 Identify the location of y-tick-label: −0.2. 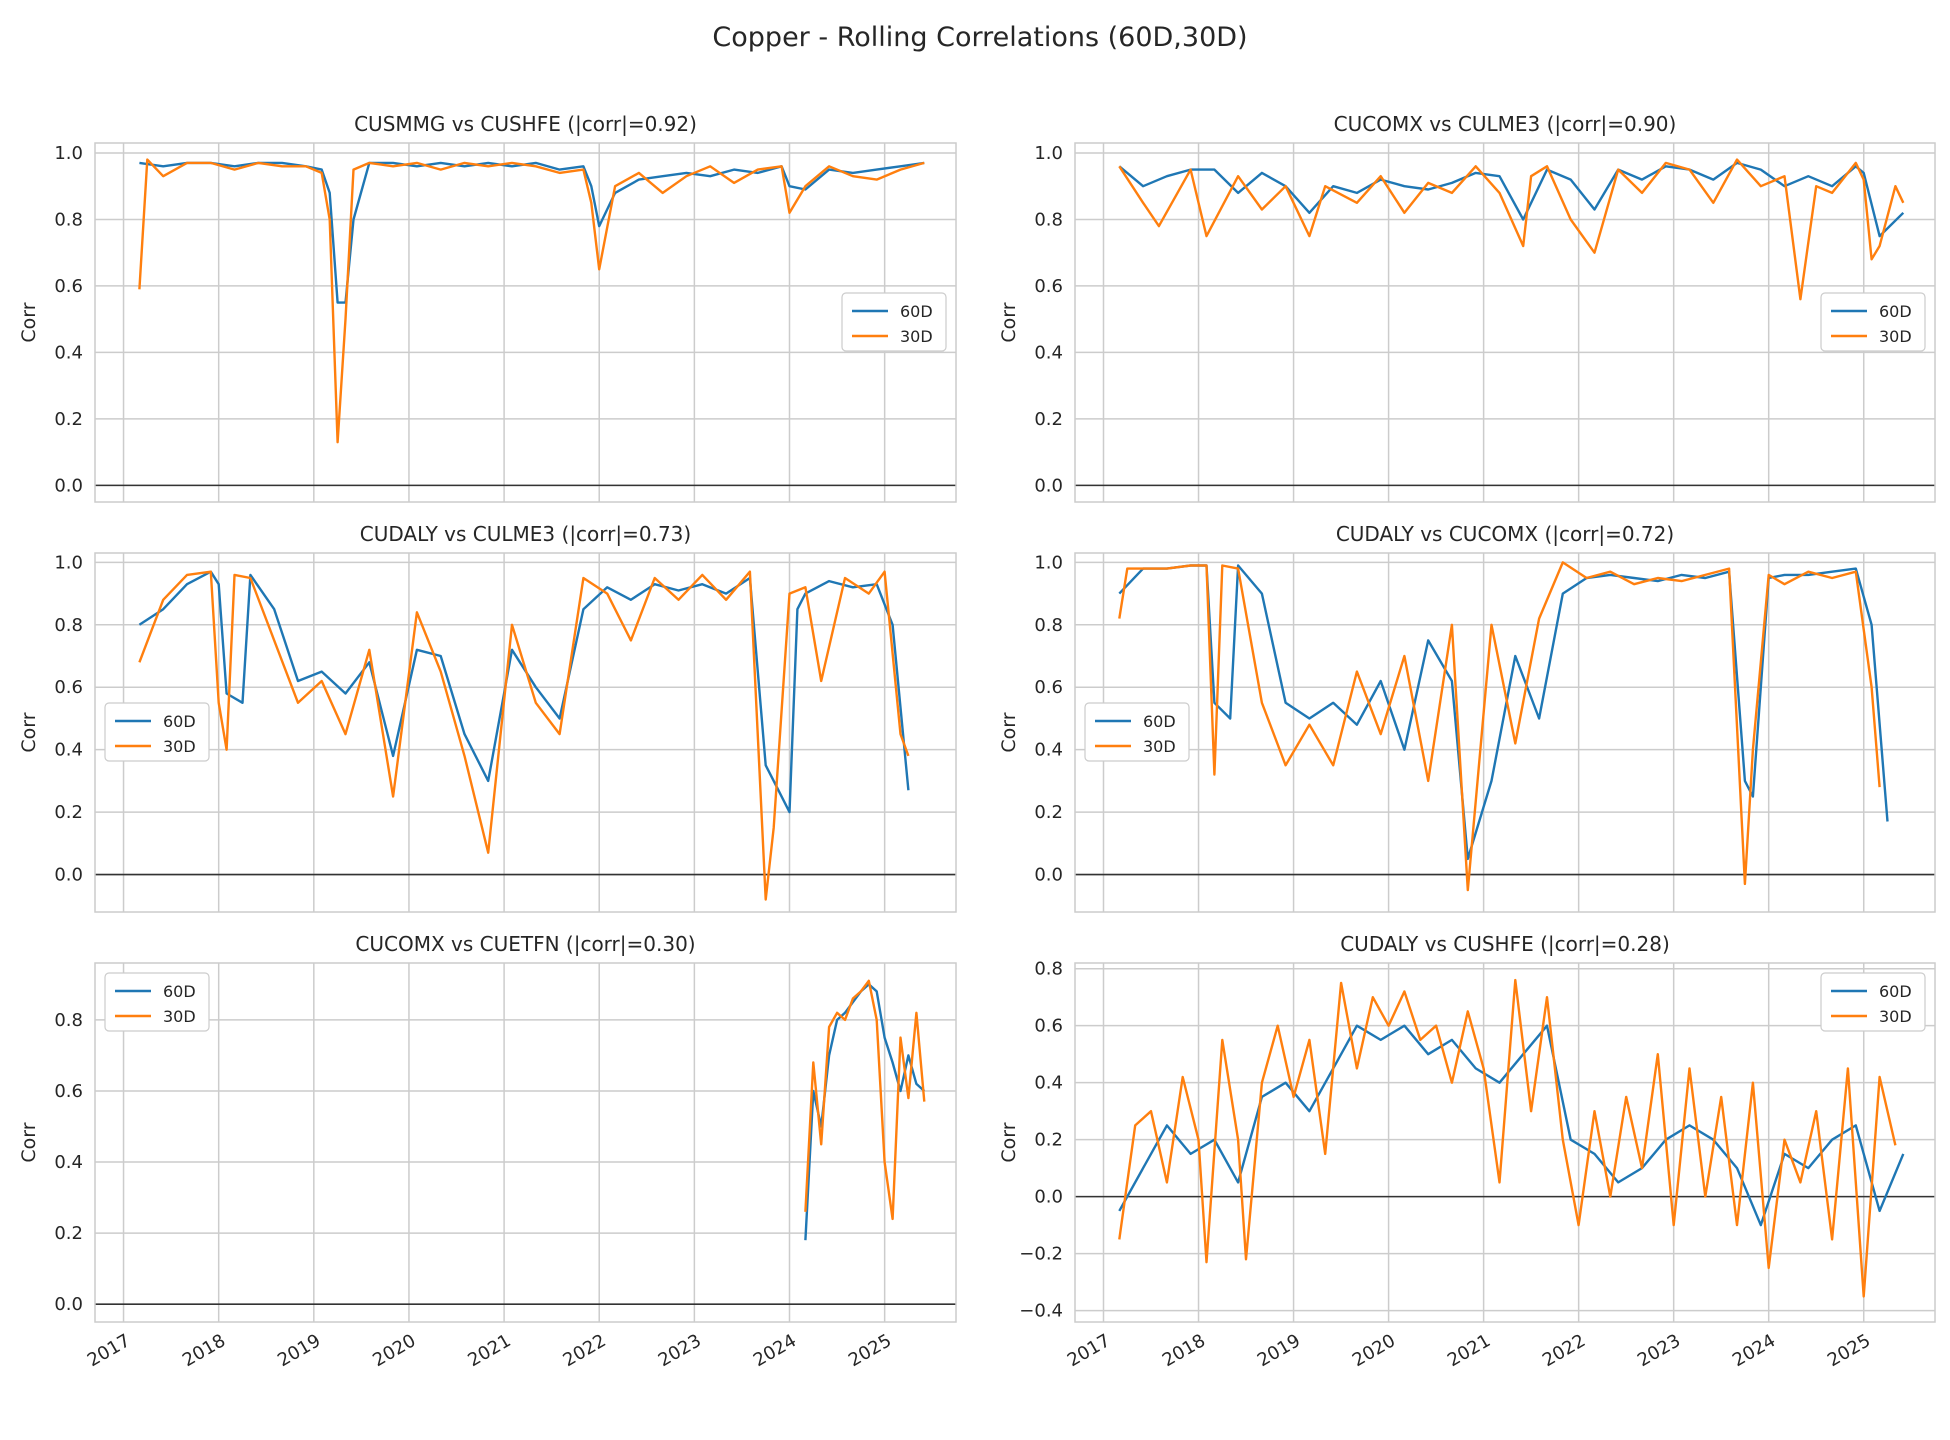
(1041, 1254).